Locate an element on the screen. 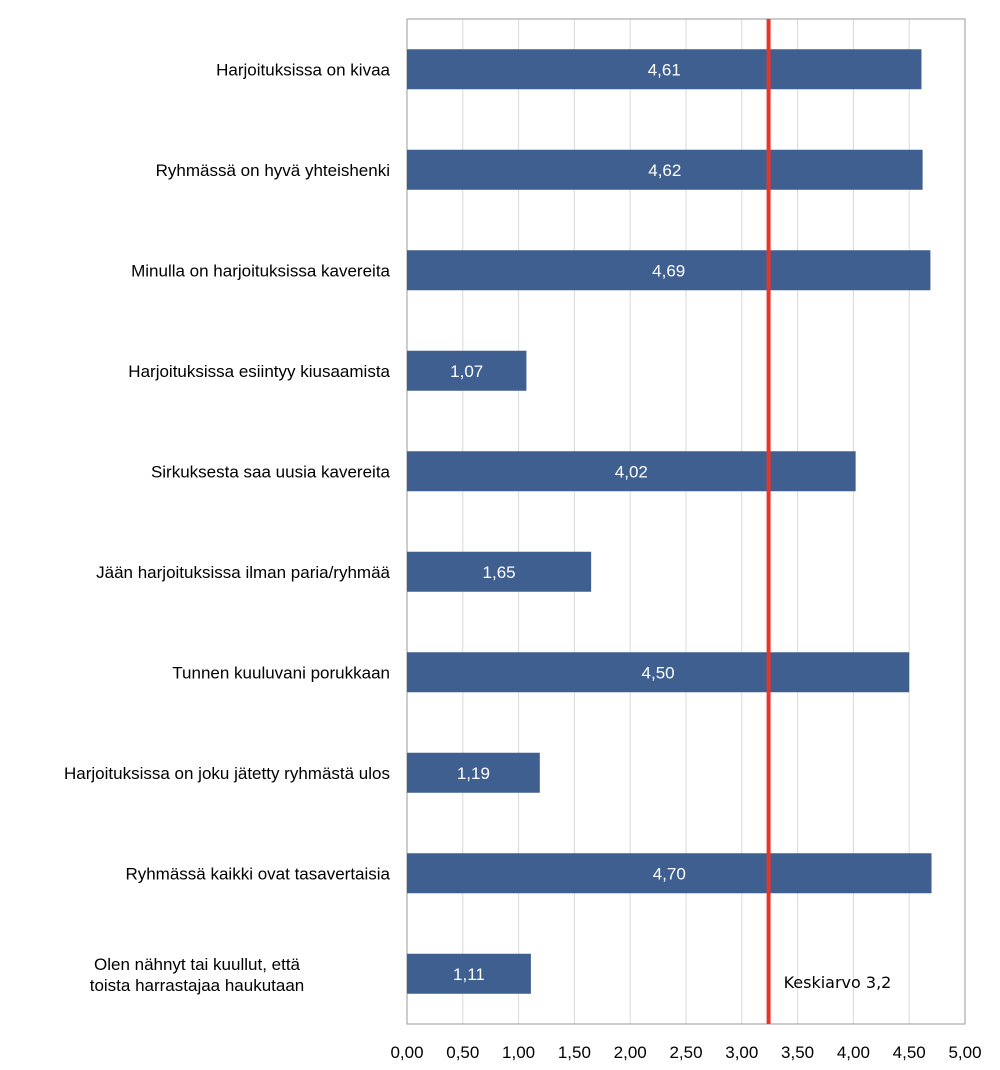  x-tick-label: 4,00 is located at coordinates (853, 1052).